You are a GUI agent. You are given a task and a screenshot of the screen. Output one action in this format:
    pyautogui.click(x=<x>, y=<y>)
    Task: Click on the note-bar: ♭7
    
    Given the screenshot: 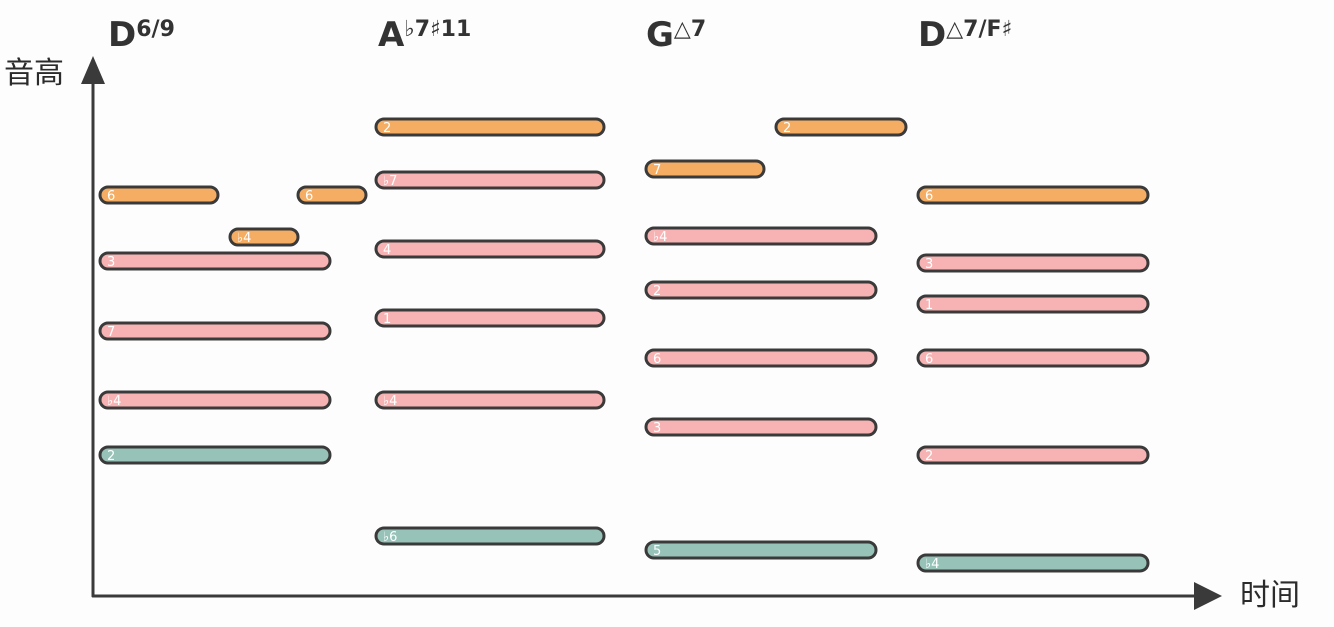 What is the action you would take?
    pyautogui.click(x=490, y=180)
    